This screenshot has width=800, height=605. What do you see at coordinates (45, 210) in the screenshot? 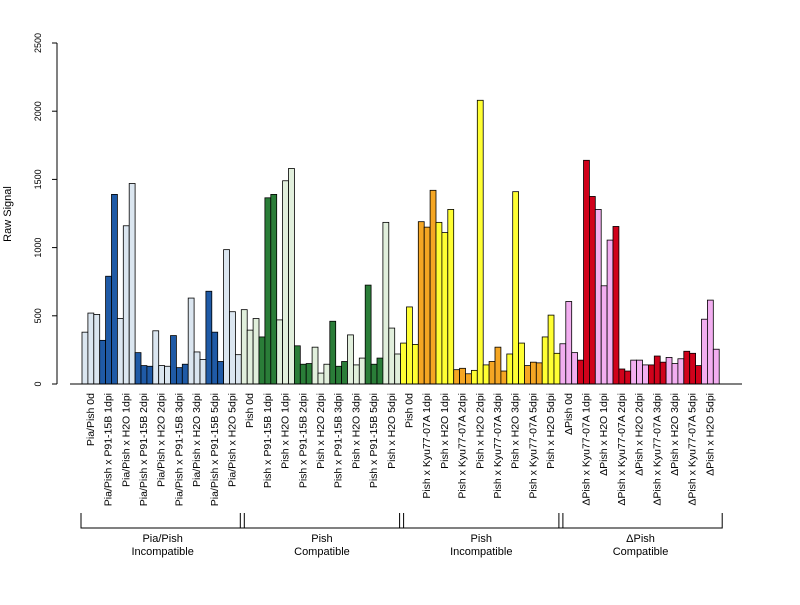
I see `y-axis: 0 500 1000 1500 2000 2500` at bounding box center [45, 210].